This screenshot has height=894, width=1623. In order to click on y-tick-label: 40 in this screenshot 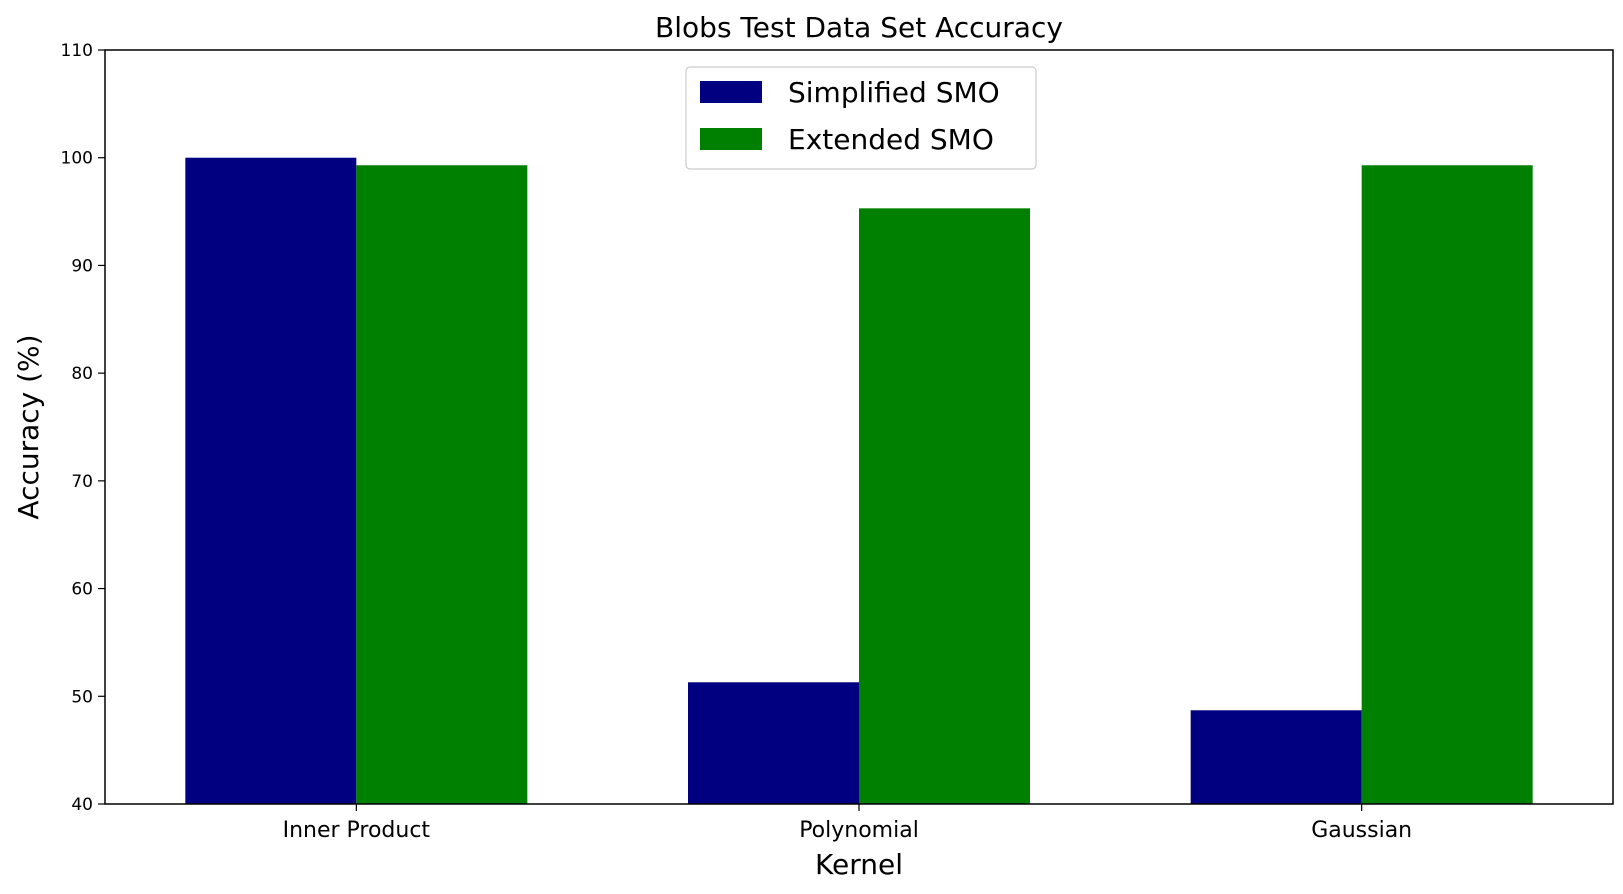, I will do `click(82, 805)`.